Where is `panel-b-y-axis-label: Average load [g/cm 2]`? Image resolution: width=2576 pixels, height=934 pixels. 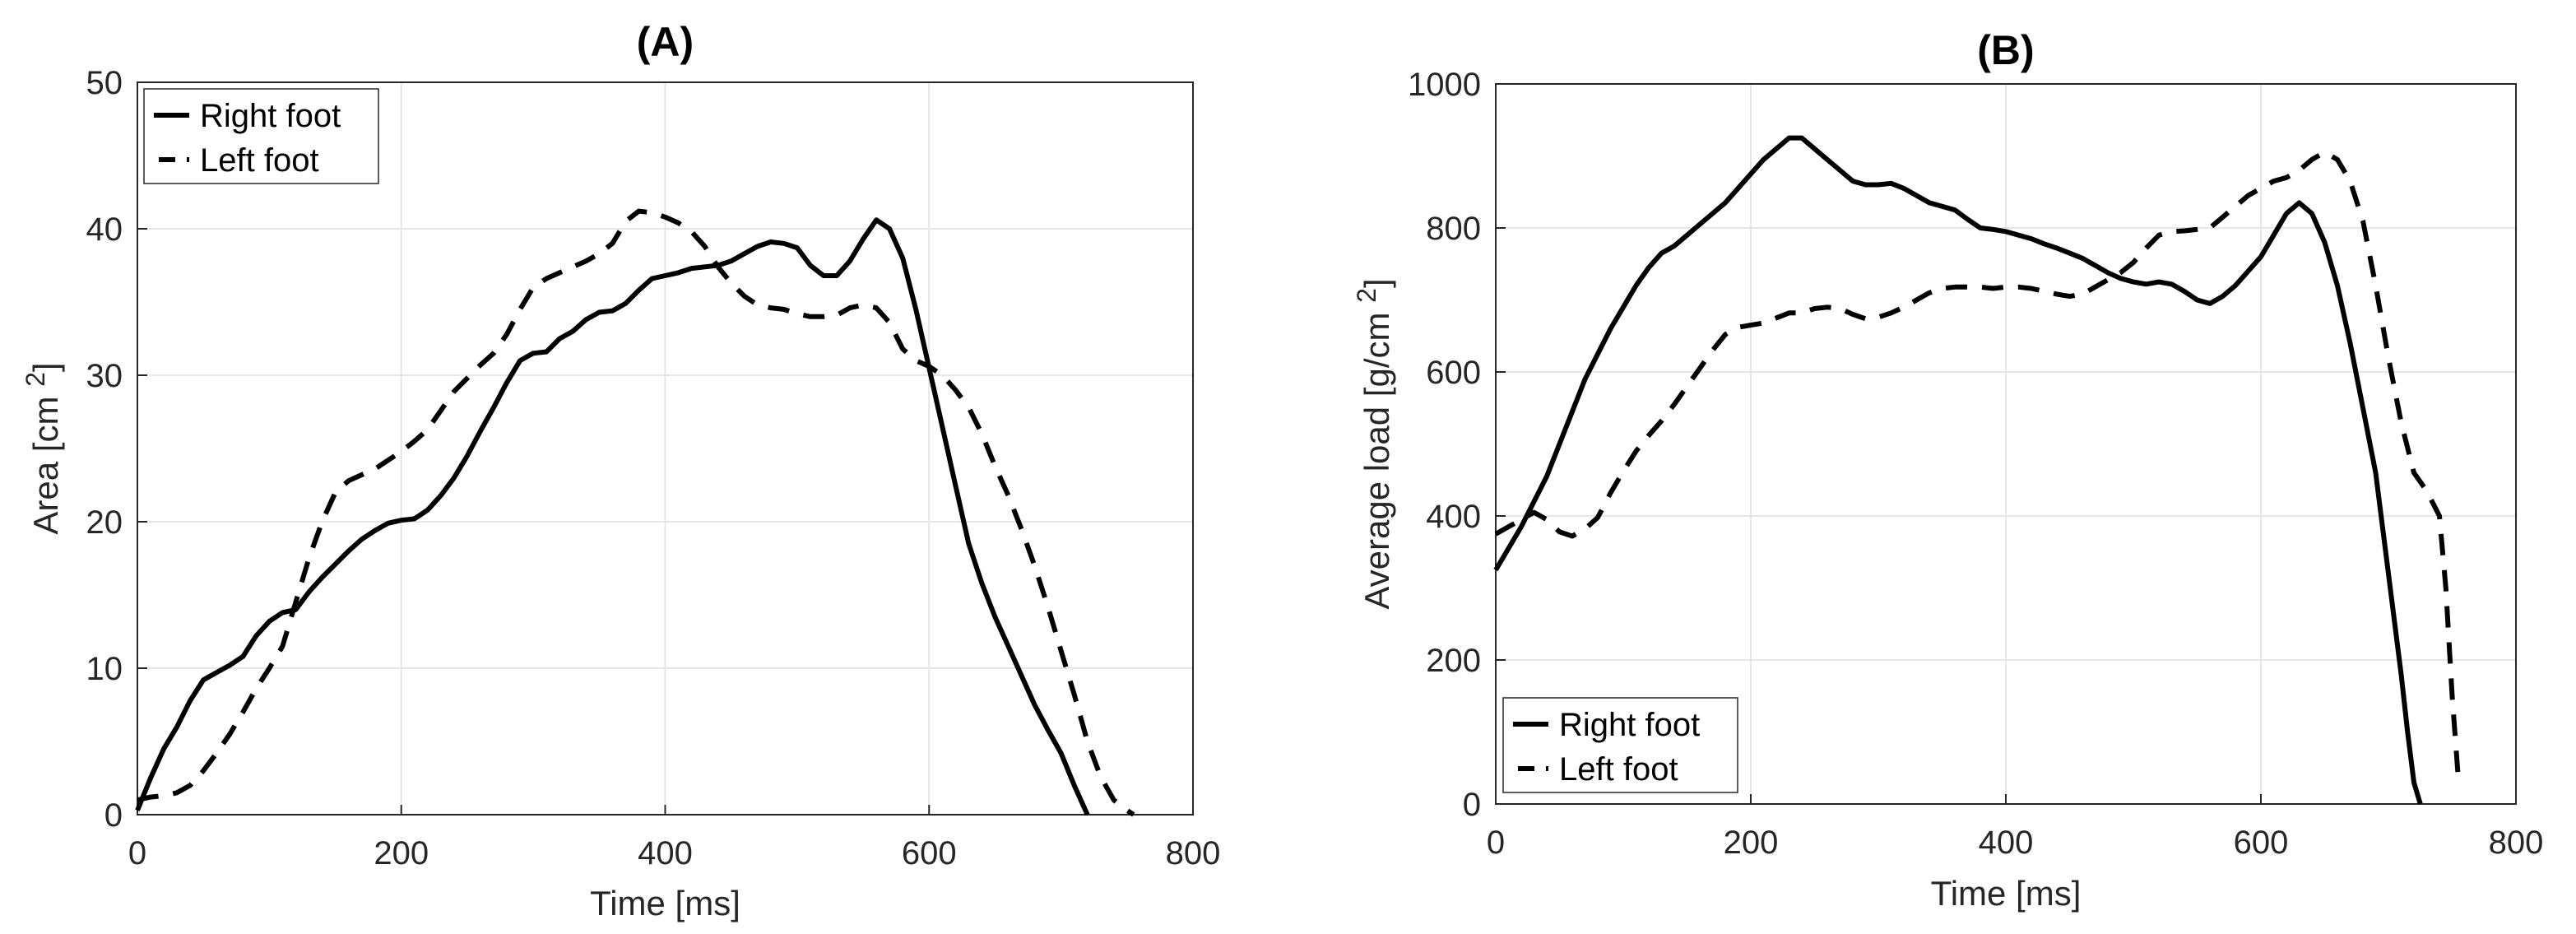 panel-b-y-axis-label: Average load [g/cm 2] is located at coordinates (1374, 443).